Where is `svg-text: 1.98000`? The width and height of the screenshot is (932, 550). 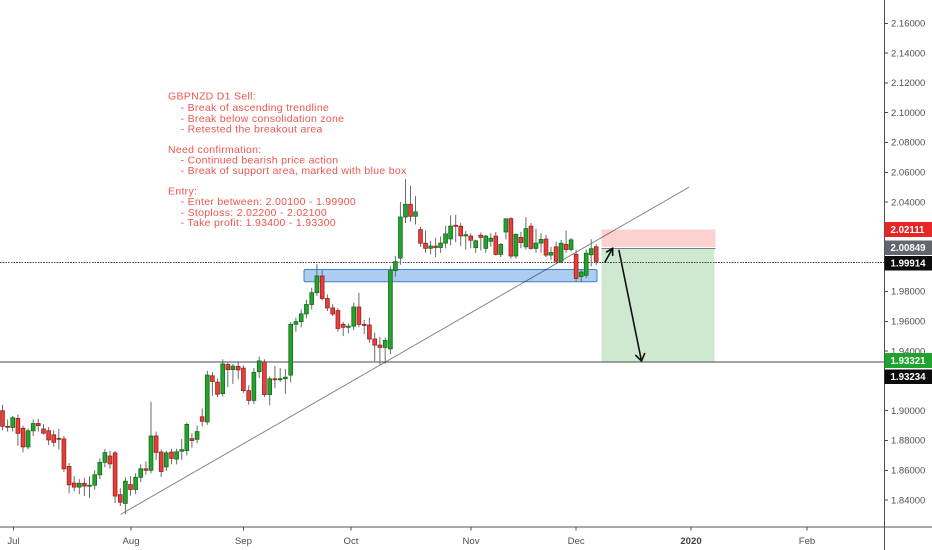
svg-text: 1.98000 is located at coordinates (908, 292).